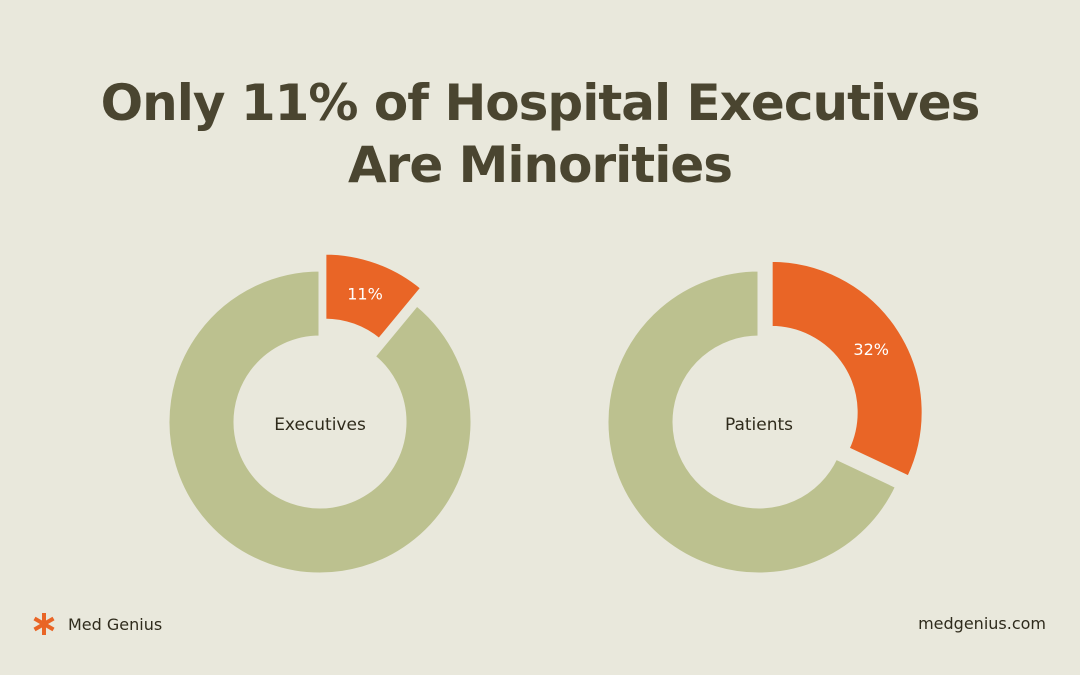 This screenshot has width=1080, height=675. Describe the element at coordinates (540, 103) in the screenshot. I see `title-line-1: Only 11% of Hospital Executives` at that location.